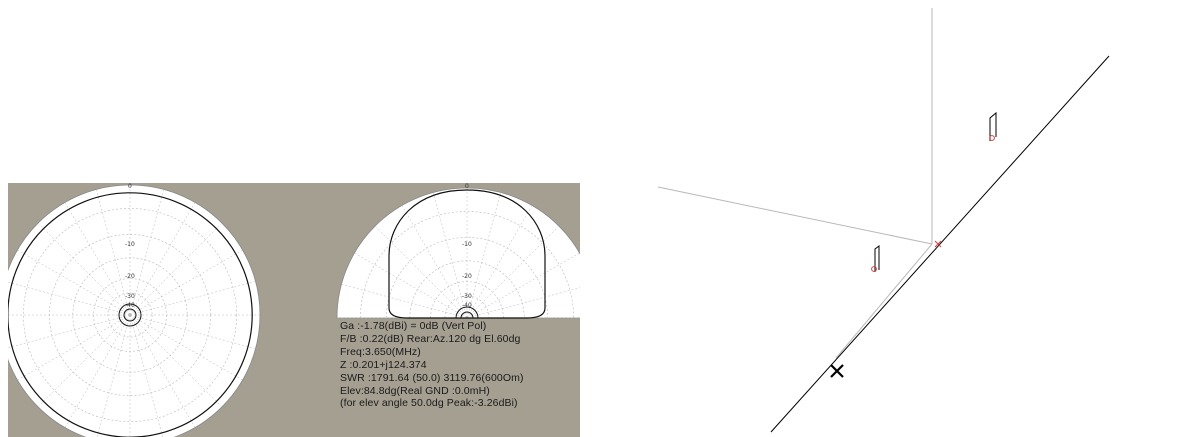  What do you see at coordinates (130, 186) in the screenshot?
I see `azimuth-tick-label: 0` at bounding box center [130, 186].